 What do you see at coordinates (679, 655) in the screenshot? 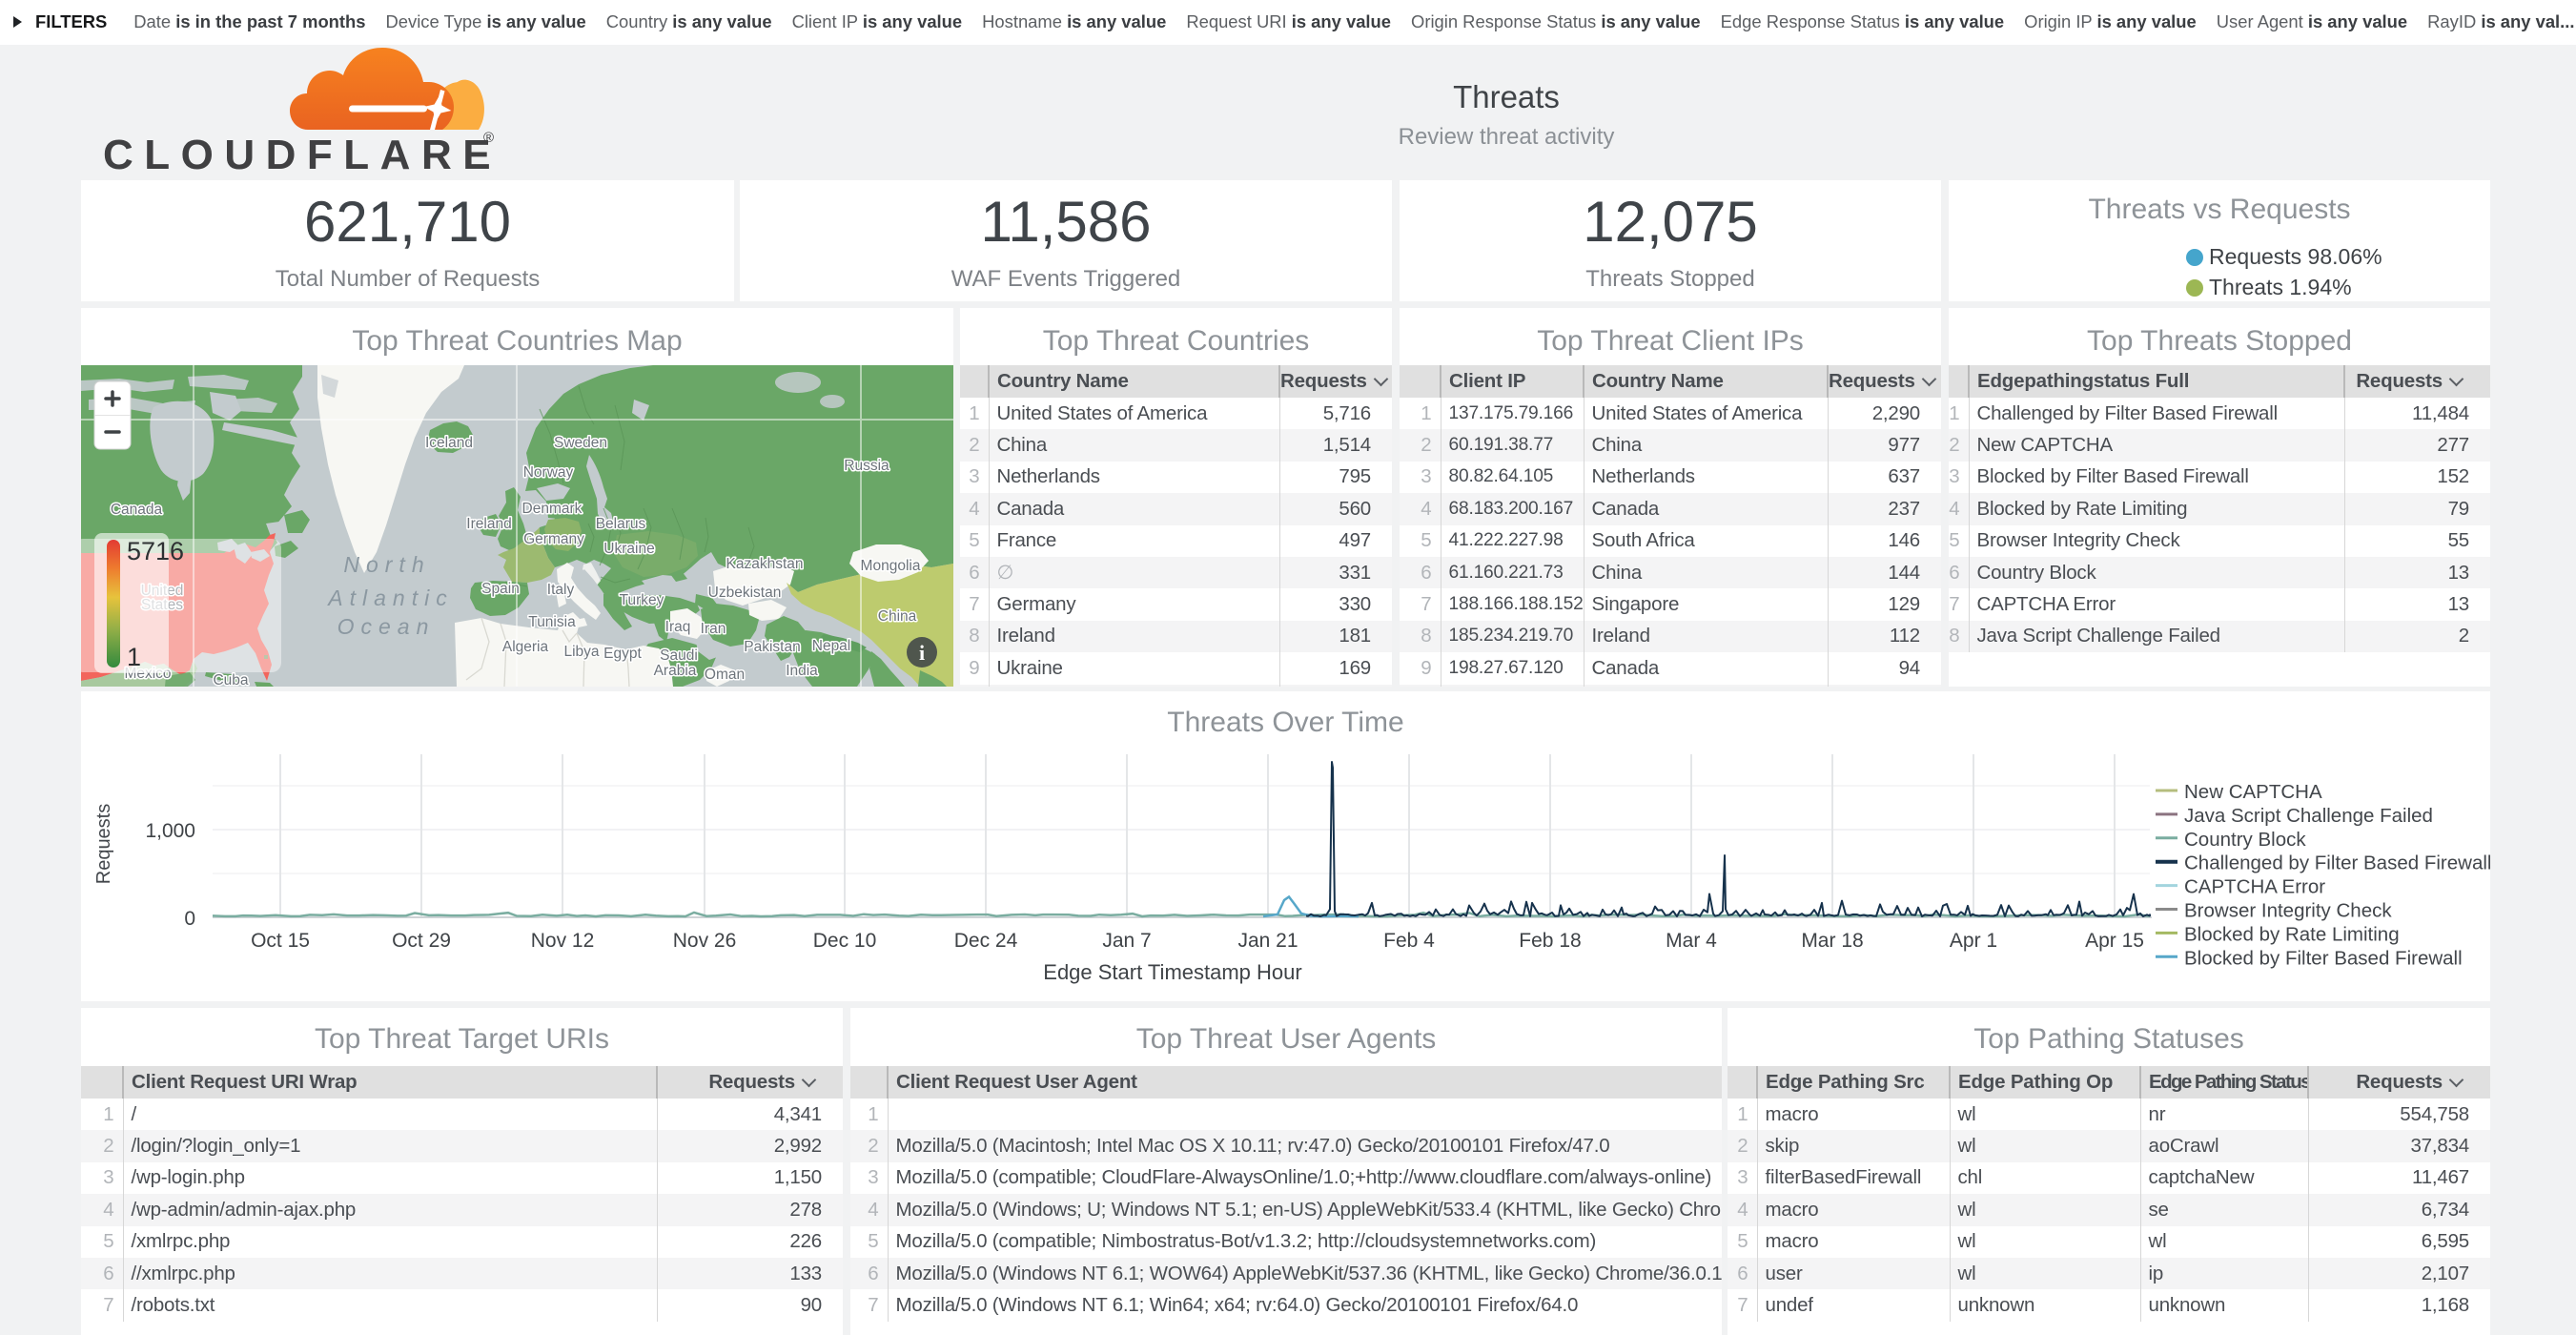
I see `svg-text: Saudi` at bounding box center [679, 655].